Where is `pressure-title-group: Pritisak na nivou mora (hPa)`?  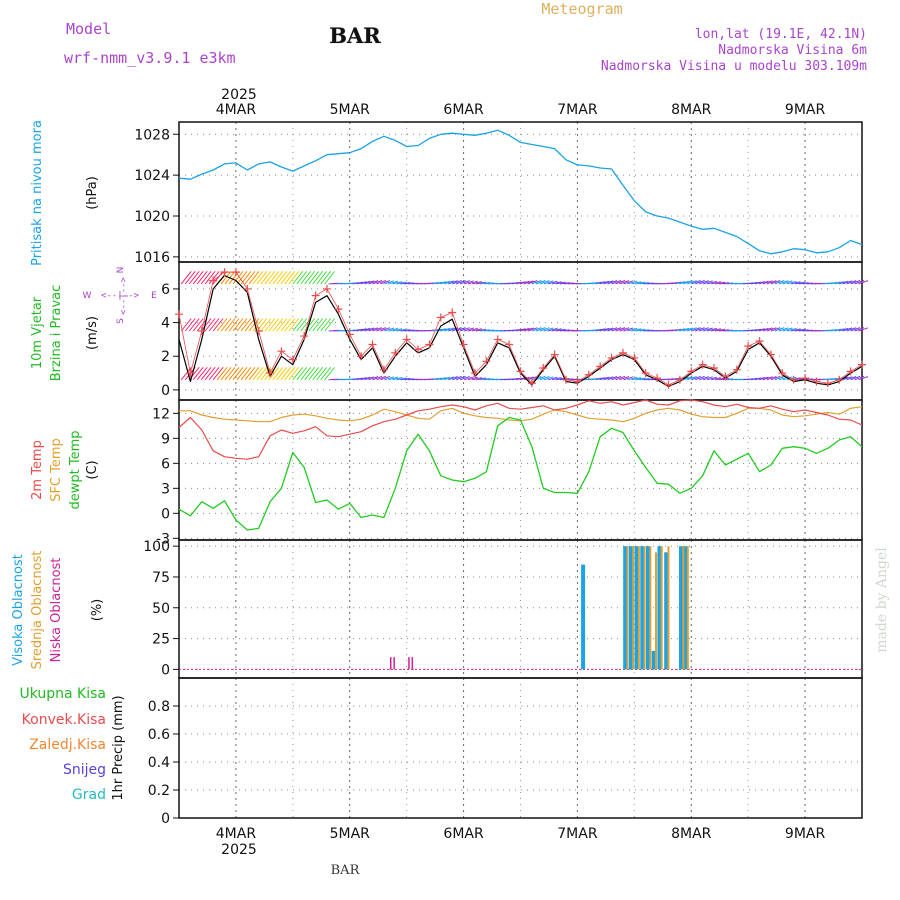 pressure-title-group: Pritisak na nivou mora (hPa) is located at coordinates (65, 193).